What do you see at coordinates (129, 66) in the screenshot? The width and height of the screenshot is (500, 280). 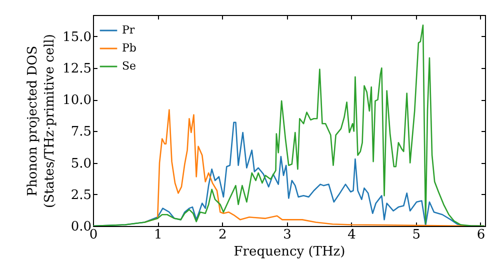 I see `legend-label: Se` at bounding box center [129, 66].